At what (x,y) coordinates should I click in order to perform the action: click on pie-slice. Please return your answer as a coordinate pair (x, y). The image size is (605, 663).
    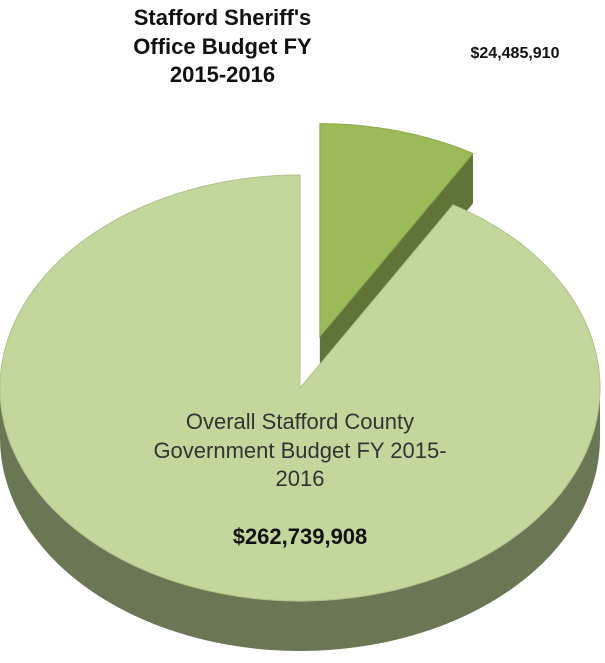
    Looking at the image, I should click on (396, 231).